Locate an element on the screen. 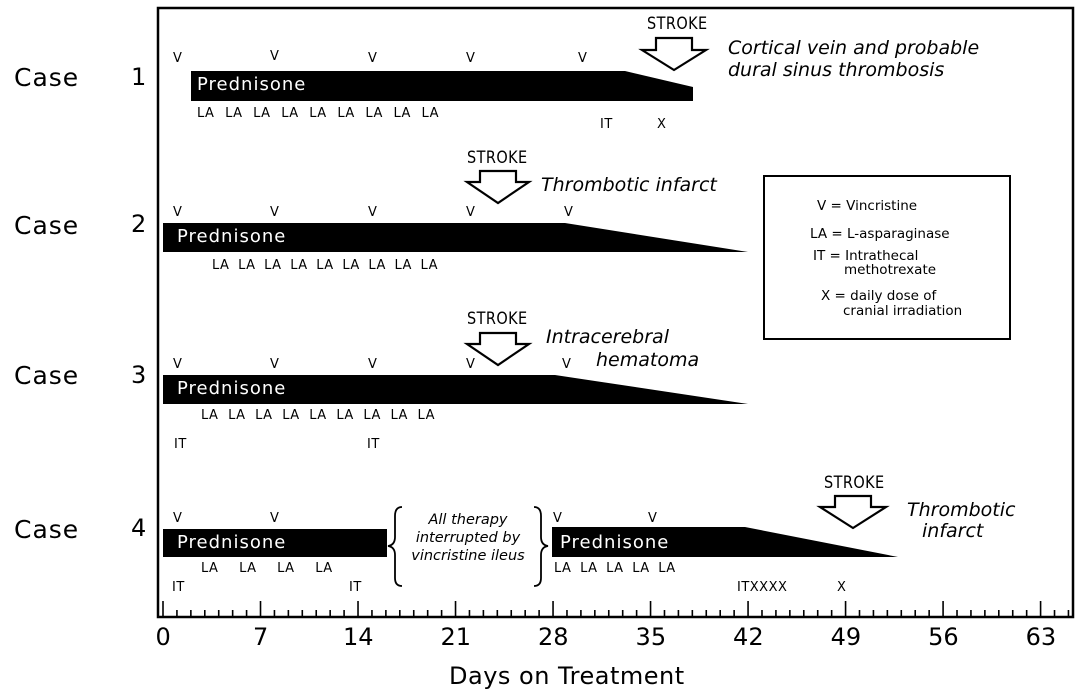 This screenshot has height=696, width=1085. x-axis is located at coordinates (616, 609).